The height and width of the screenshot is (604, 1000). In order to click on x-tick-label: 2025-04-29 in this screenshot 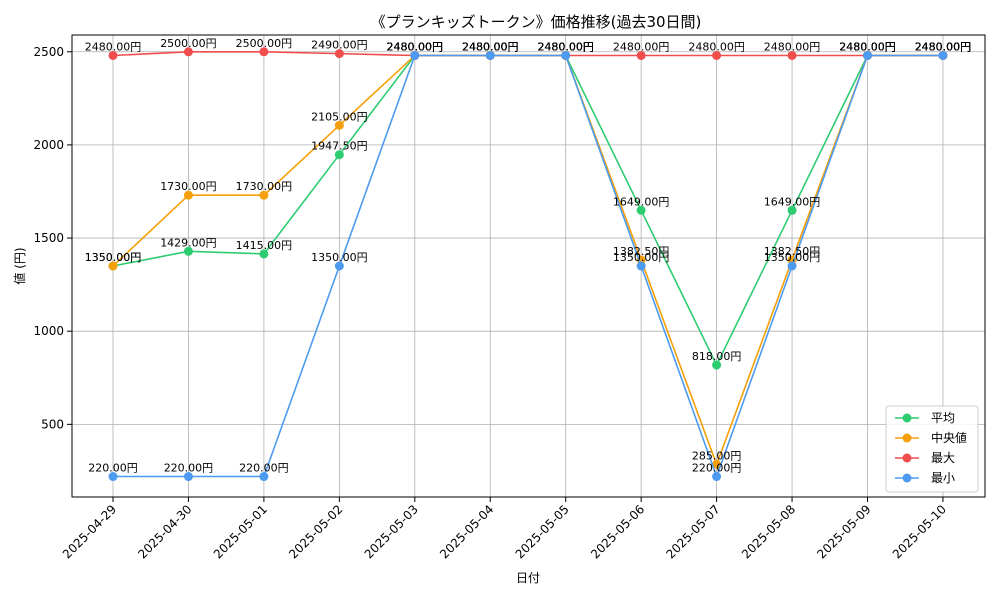, I will do `click(89, 531)`.